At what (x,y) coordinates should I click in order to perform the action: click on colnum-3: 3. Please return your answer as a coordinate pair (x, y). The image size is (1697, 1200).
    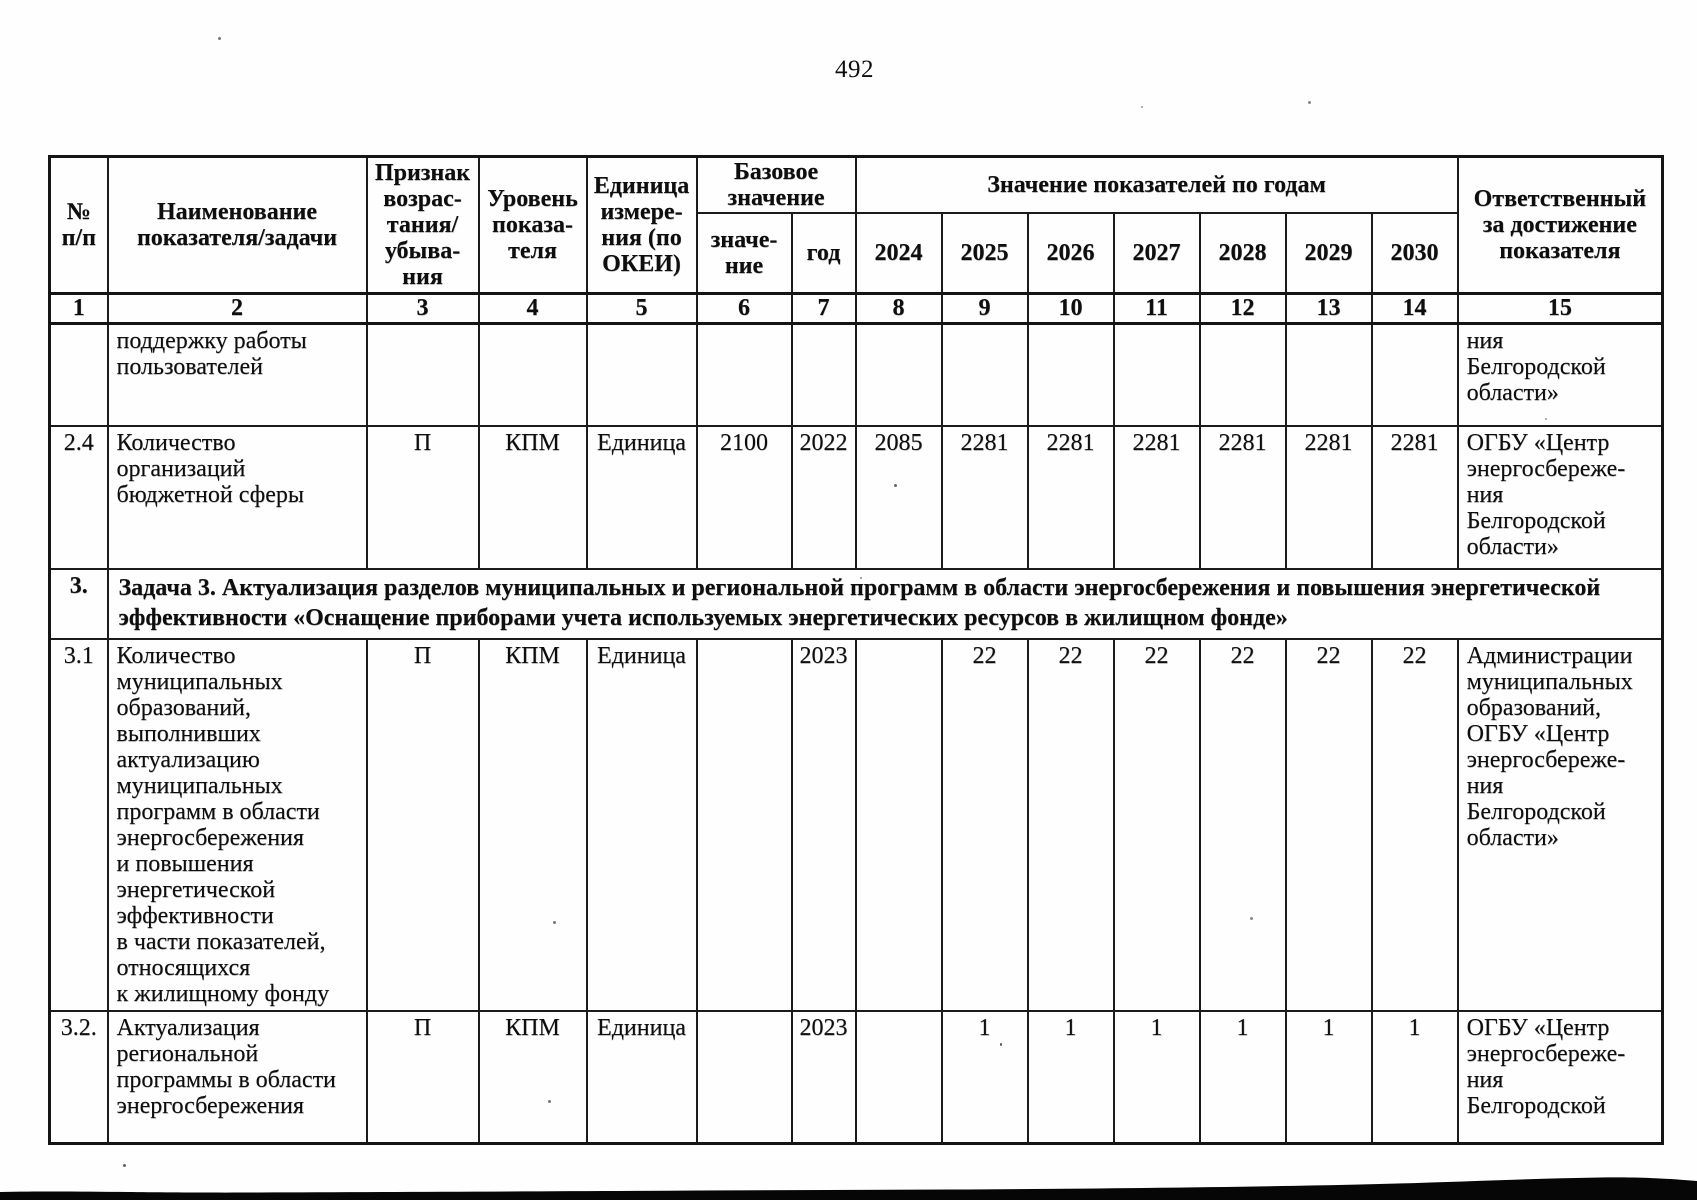
    Looking at the image, I should click on (422, 308).